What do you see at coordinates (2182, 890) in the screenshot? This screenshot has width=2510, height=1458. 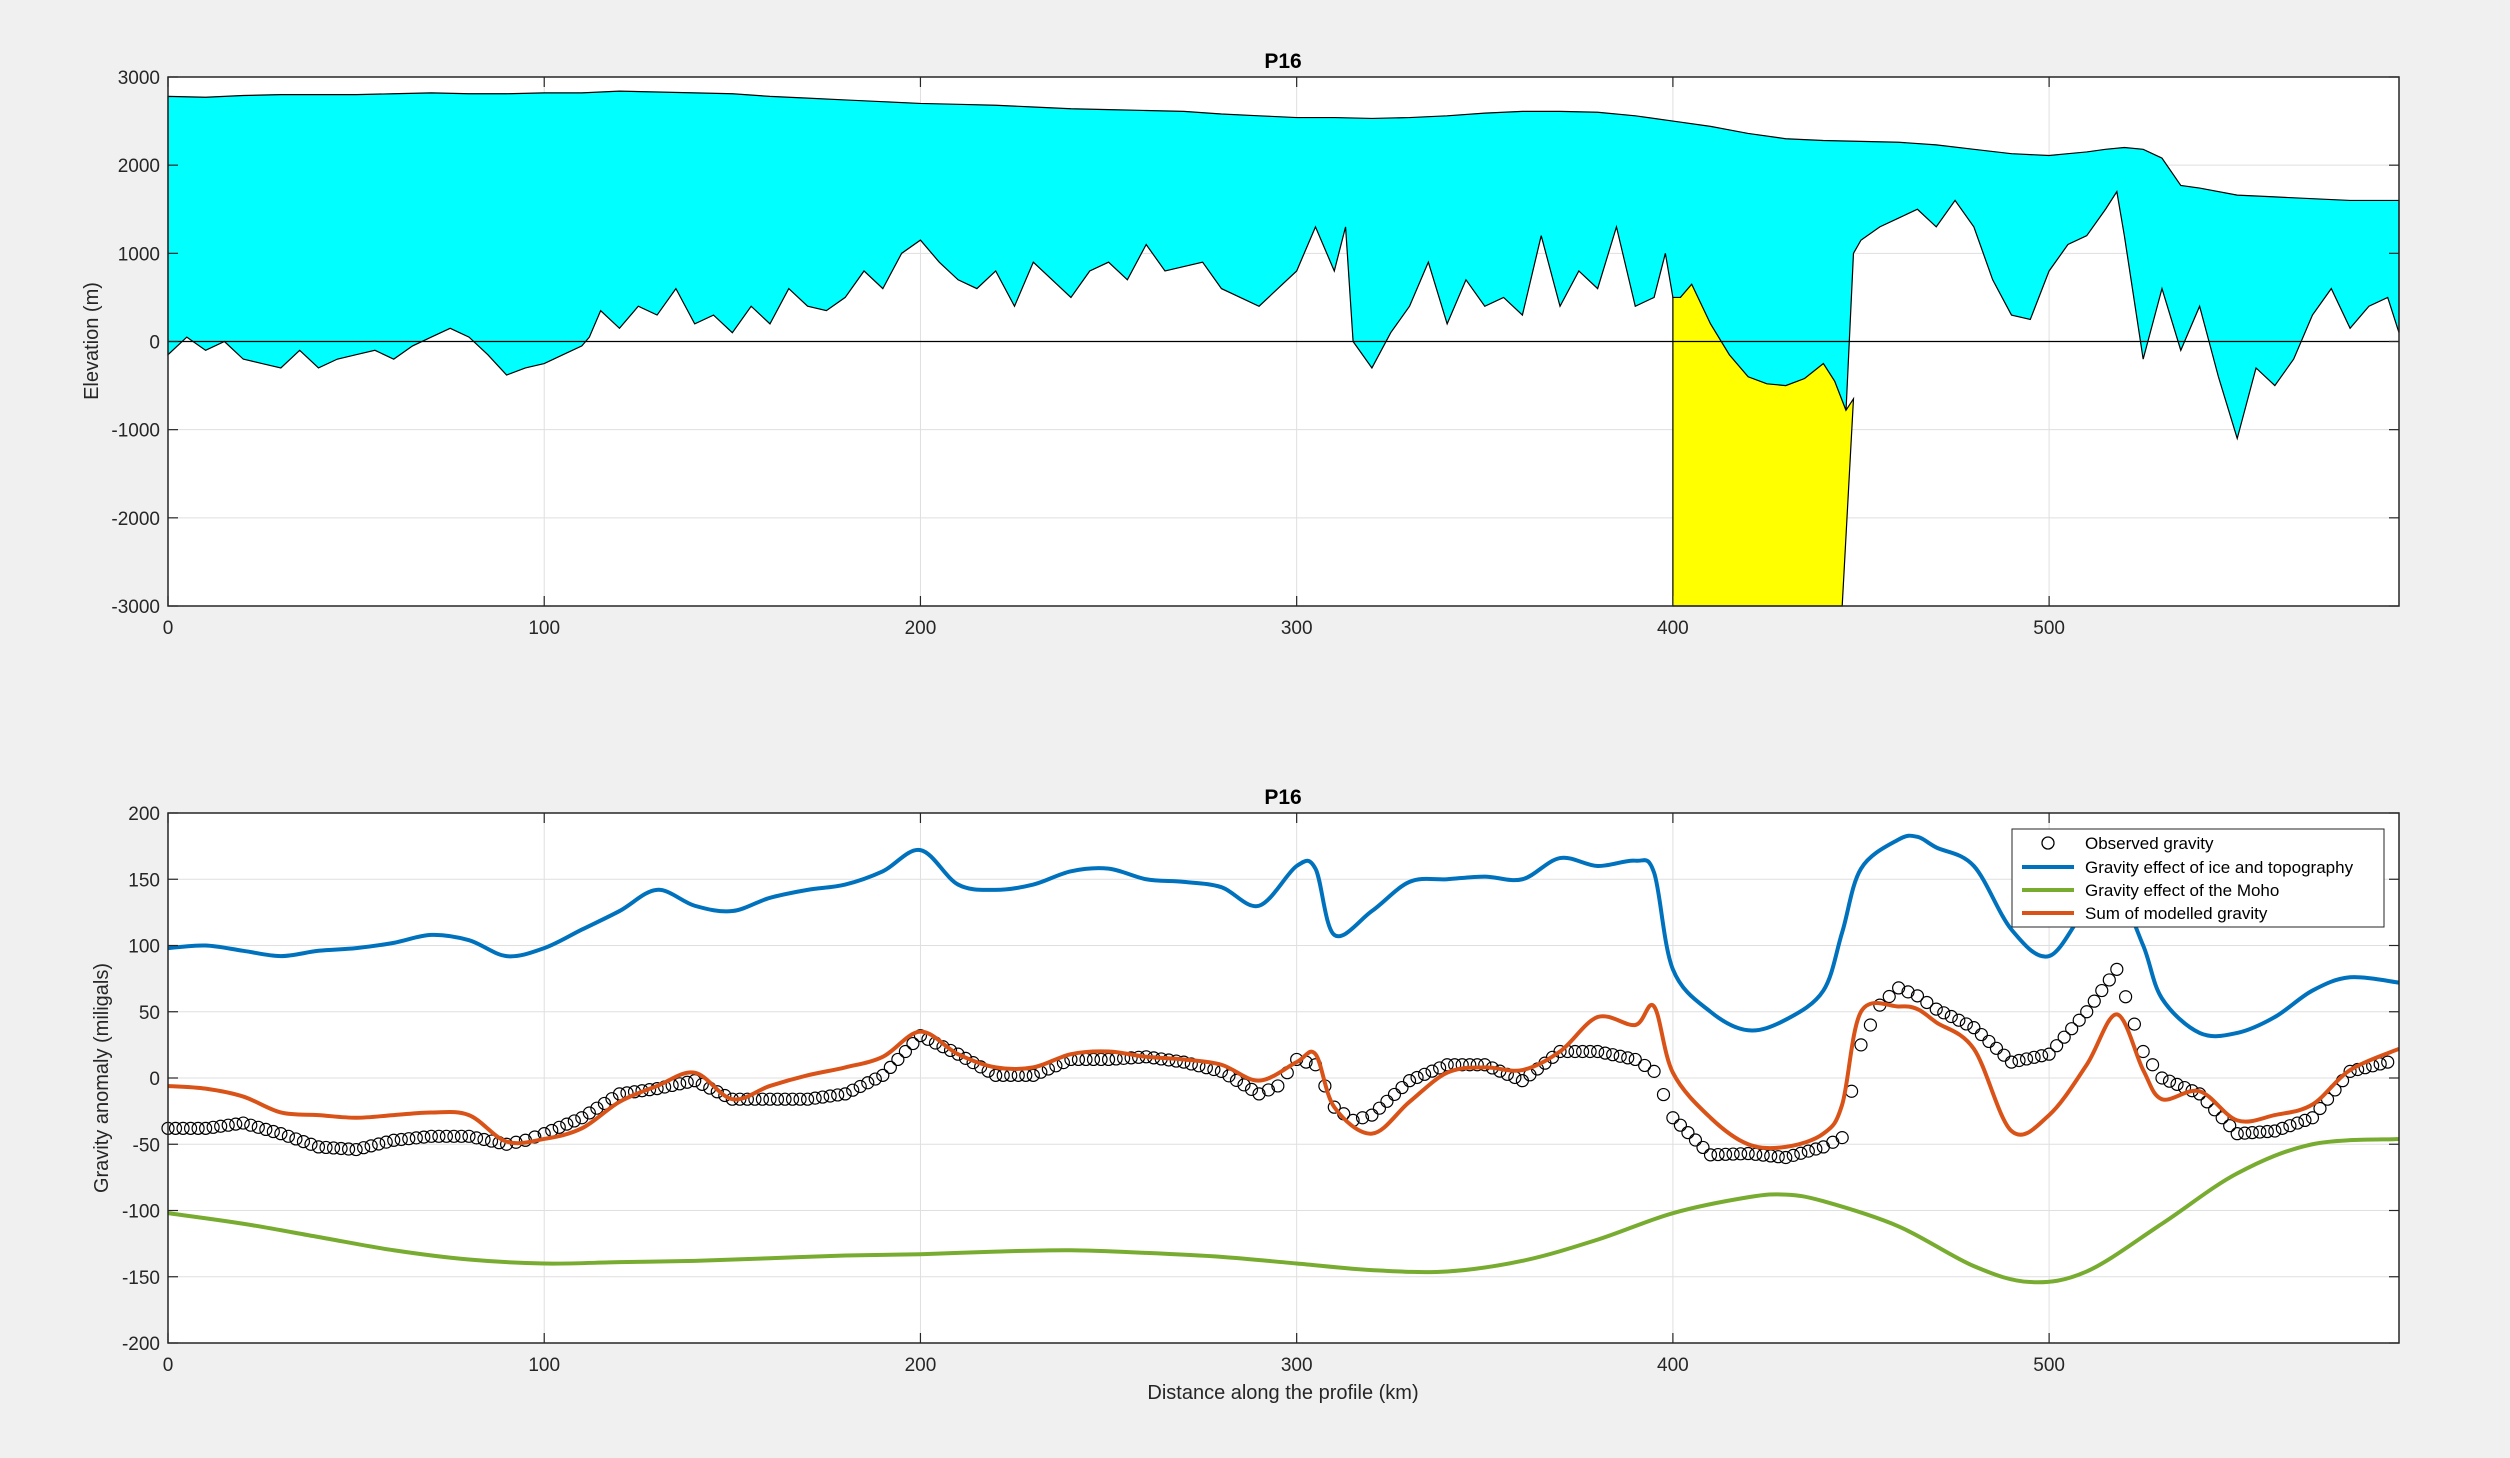 I see `legend-label-moho: Gravity effect of the Moho` at bounding box center [2182, 890].